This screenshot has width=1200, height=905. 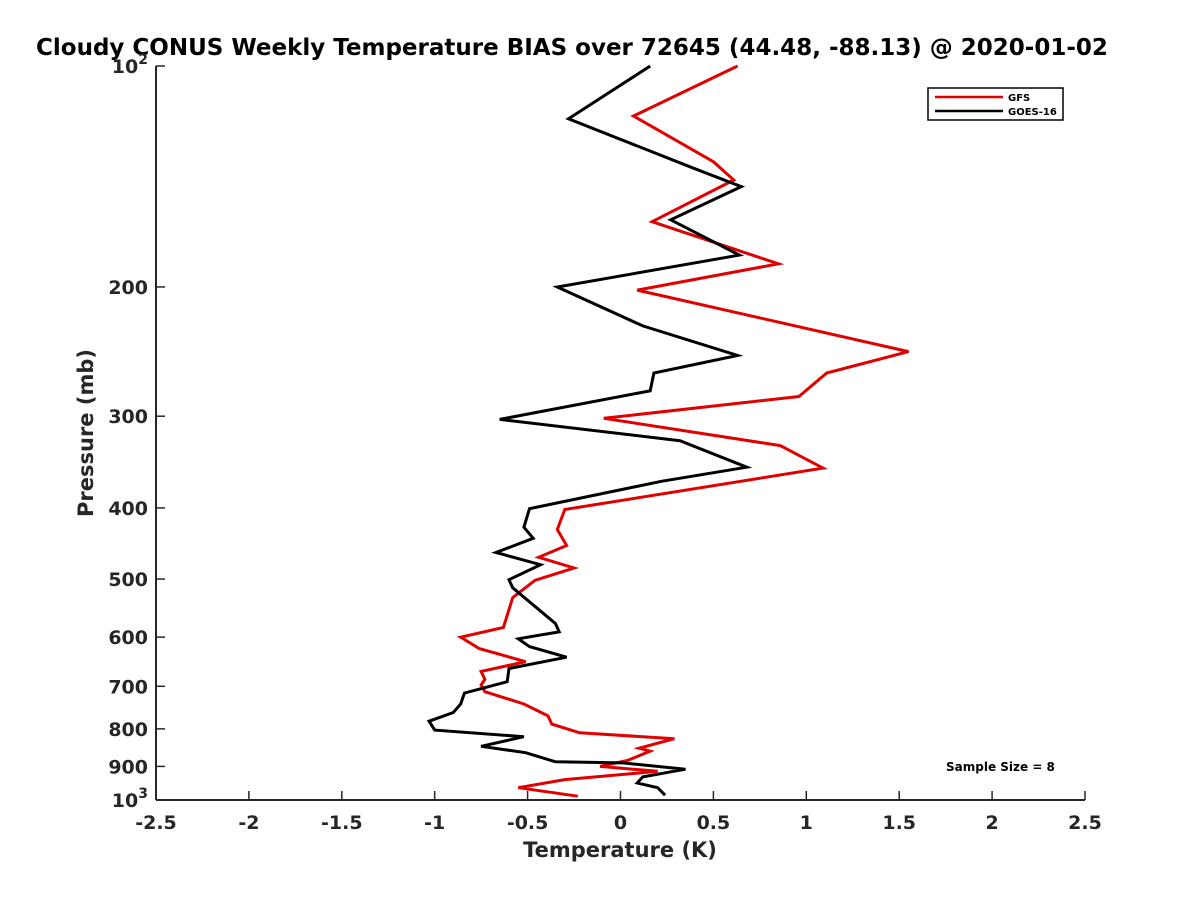 I want to click on y-tick-label: 10³, so click(x=130, y=799).